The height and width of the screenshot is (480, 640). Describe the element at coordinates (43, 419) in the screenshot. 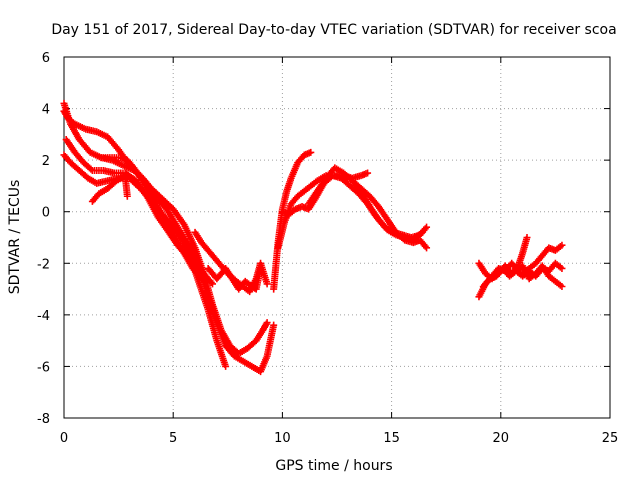

I see `y-tick-label: -8` at that location.